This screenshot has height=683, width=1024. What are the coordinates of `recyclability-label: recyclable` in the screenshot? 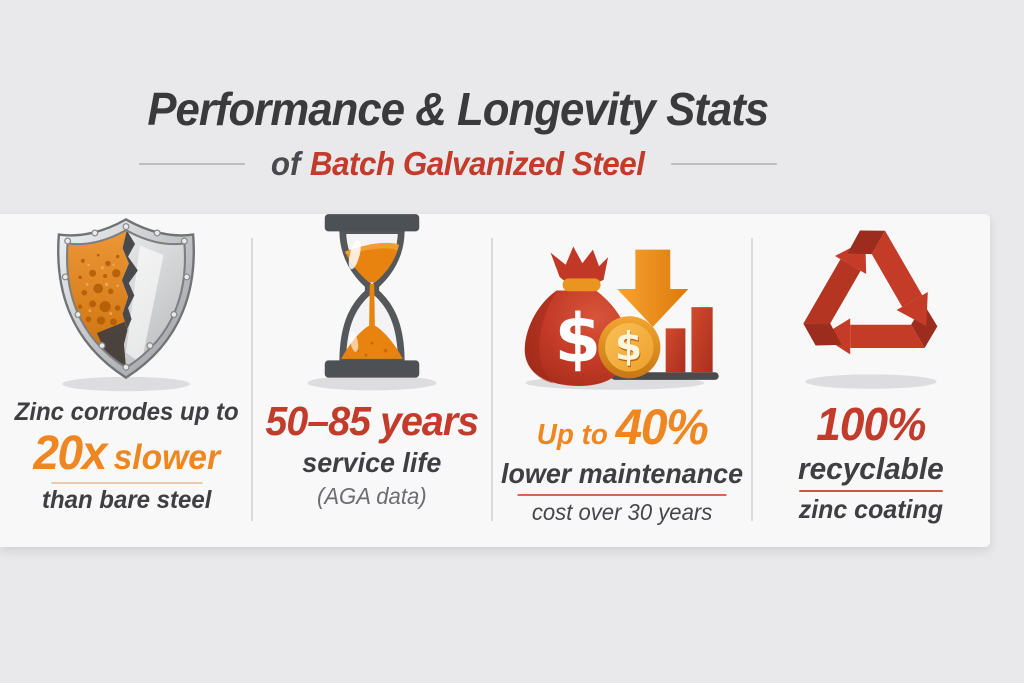 It's located at (871, 468).